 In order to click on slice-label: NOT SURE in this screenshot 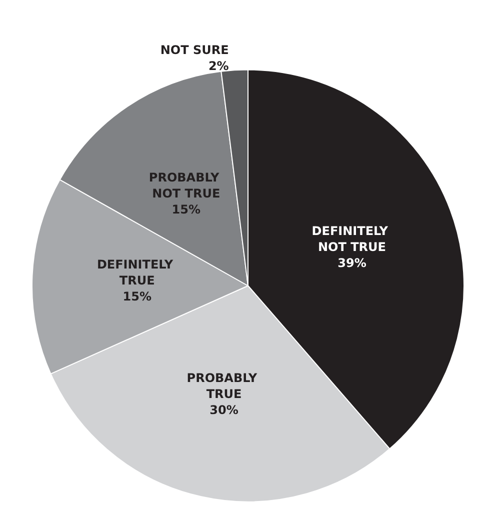, I will do `click(194, 50)`.